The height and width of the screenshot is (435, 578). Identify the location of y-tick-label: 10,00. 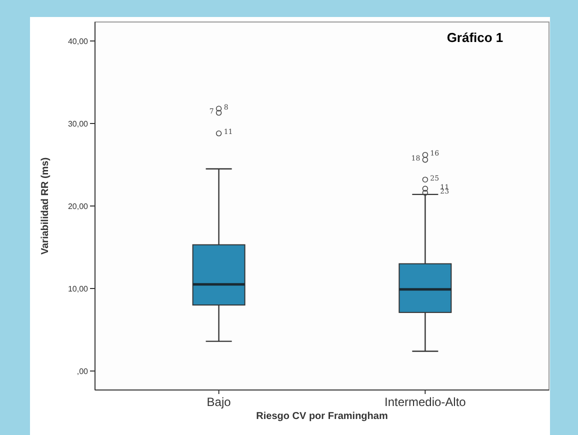
(78, 289).